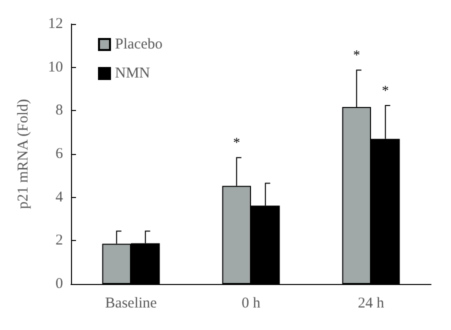 The height and width of the screenshot is (330, 451). Describe the element at coordinates (55, 67) in the screenshot. I see `y-tick-label: 10` at that location.